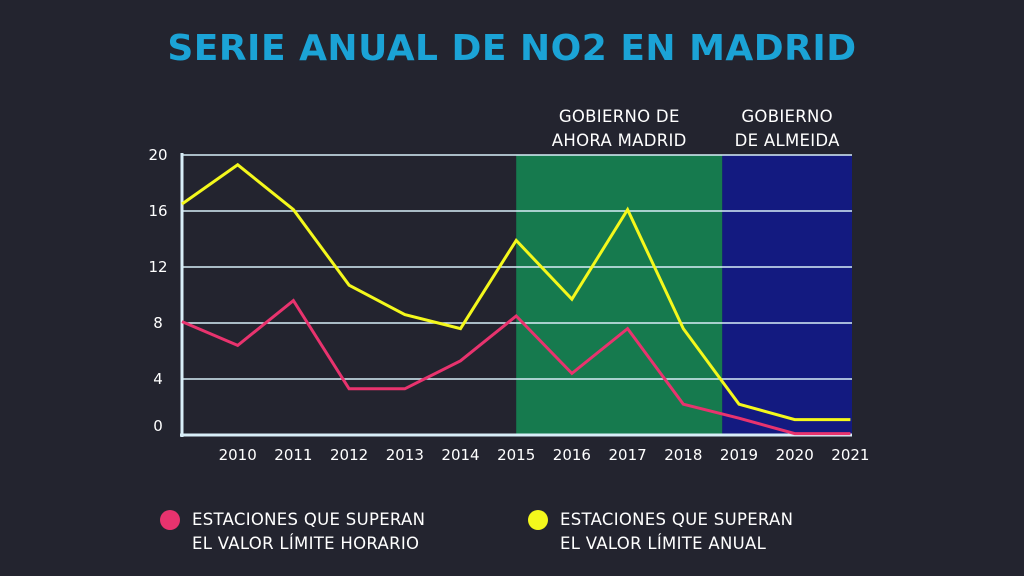  I want to click on y-tick-label: 16, so click(157, 211).